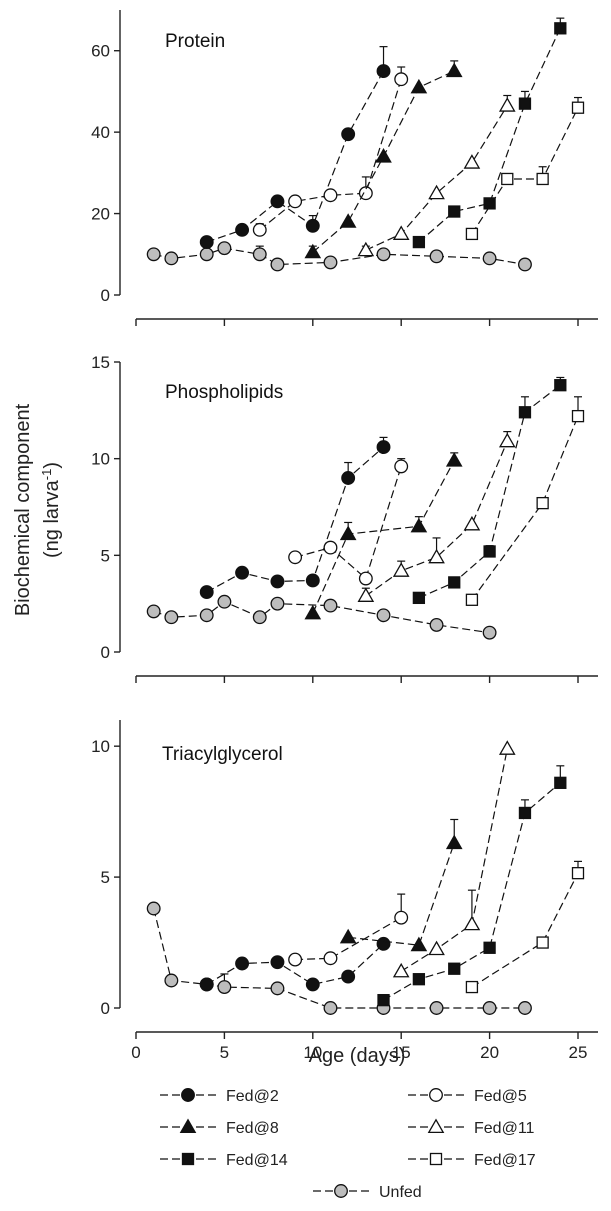 The height and width of the screenshot is (1211, 611). I want to click on y-tick-label: 10, so click(100, 459).